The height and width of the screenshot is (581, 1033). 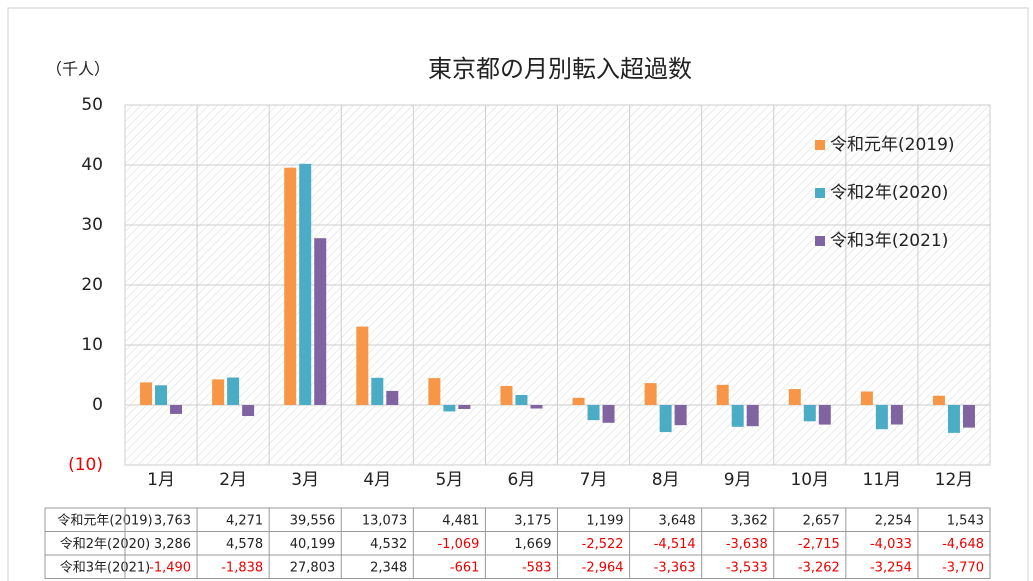 What do you see at coordinates (244, 520) in the screenshot?
I see `table-cell: 4,271` at bounding box center [244, 520].